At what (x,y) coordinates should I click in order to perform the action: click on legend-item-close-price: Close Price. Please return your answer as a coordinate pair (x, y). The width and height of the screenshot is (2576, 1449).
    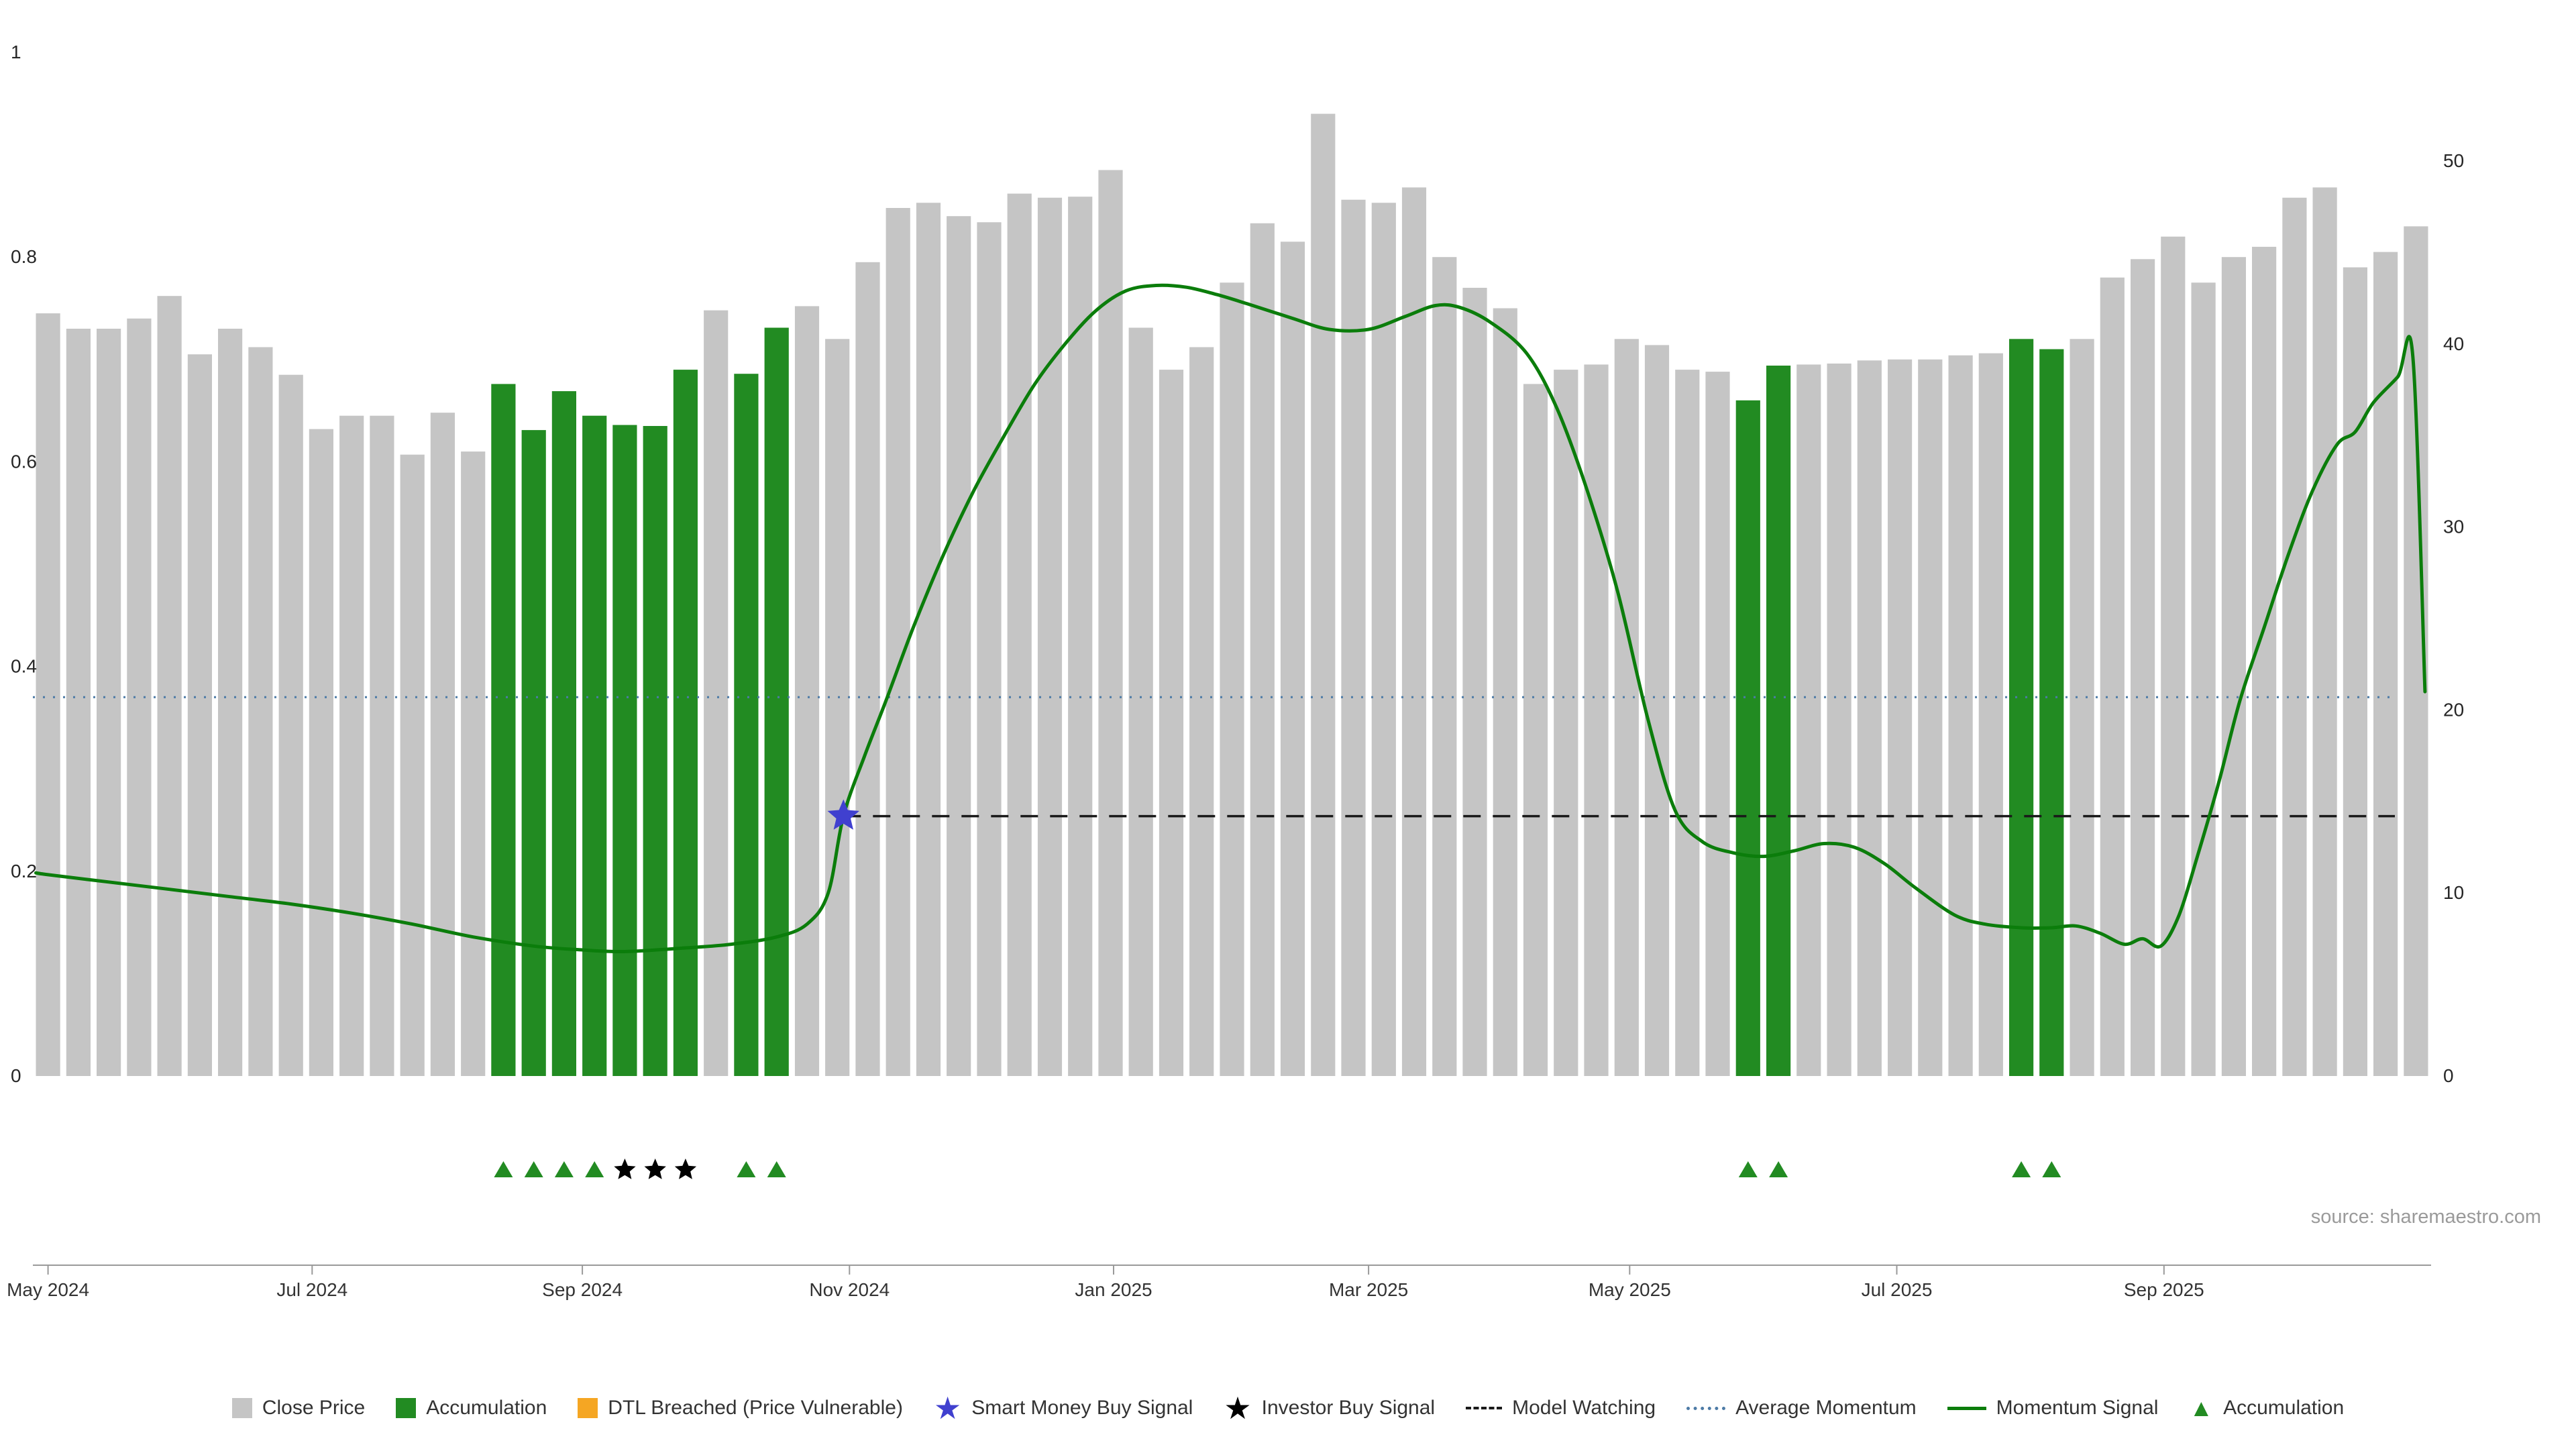
    Looking at the image, I should click on (298, 1408).